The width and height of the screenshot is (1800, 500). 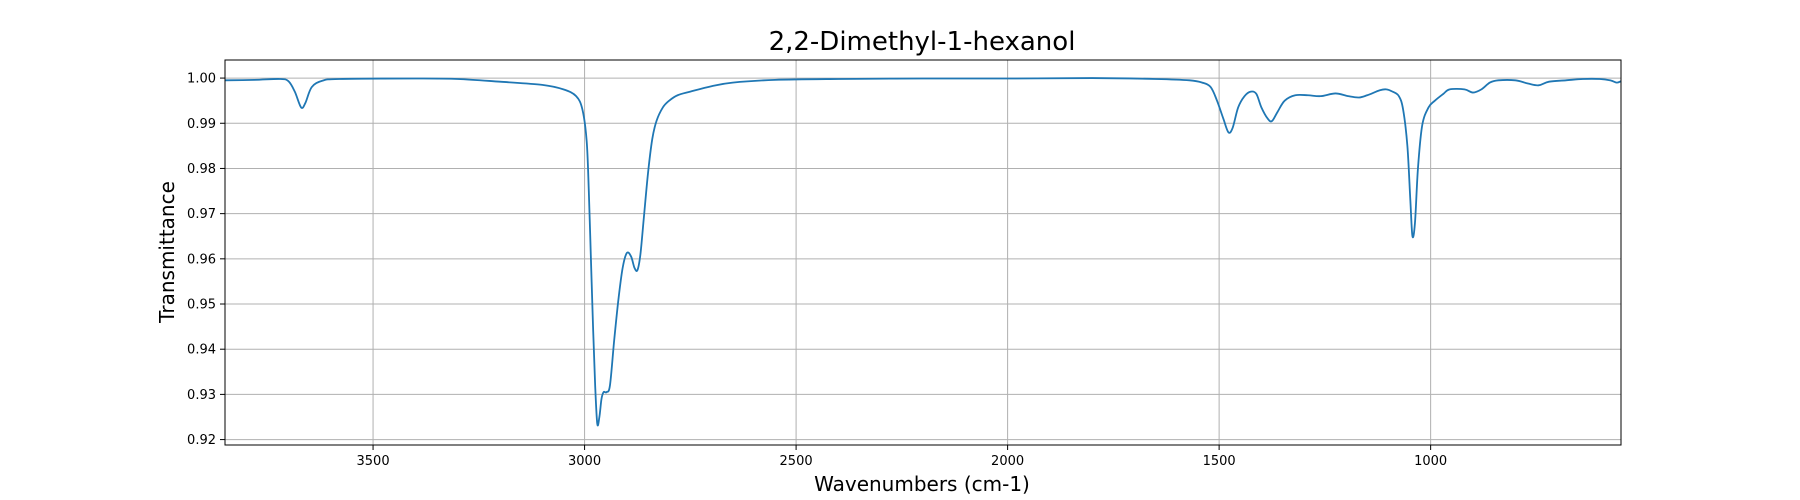 I want to click on y-axis-ticks: 0.92 0.93 0.94 0.95 0.96 0.97 0.98 0.99 1.00, so click(x=206, y=260).